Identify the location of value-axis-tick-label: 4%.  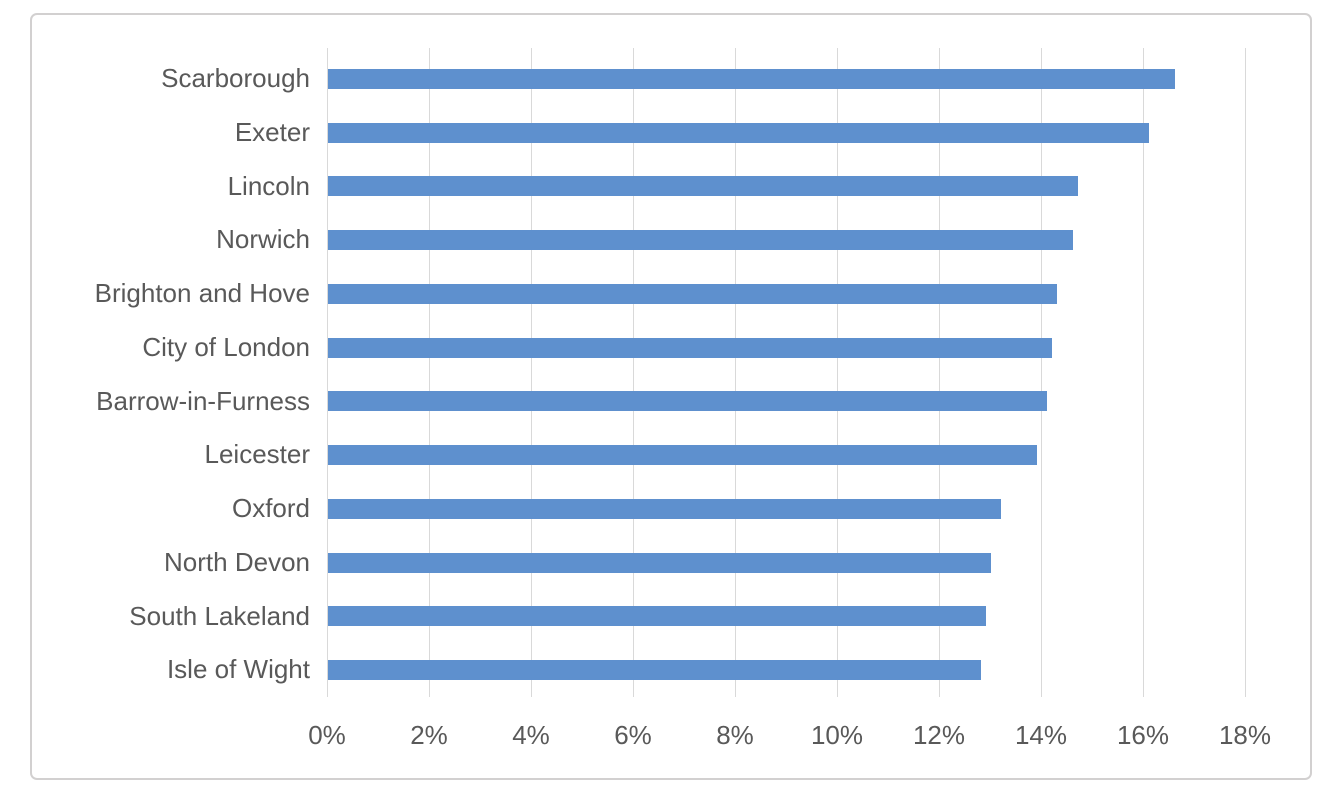
(531, 735).